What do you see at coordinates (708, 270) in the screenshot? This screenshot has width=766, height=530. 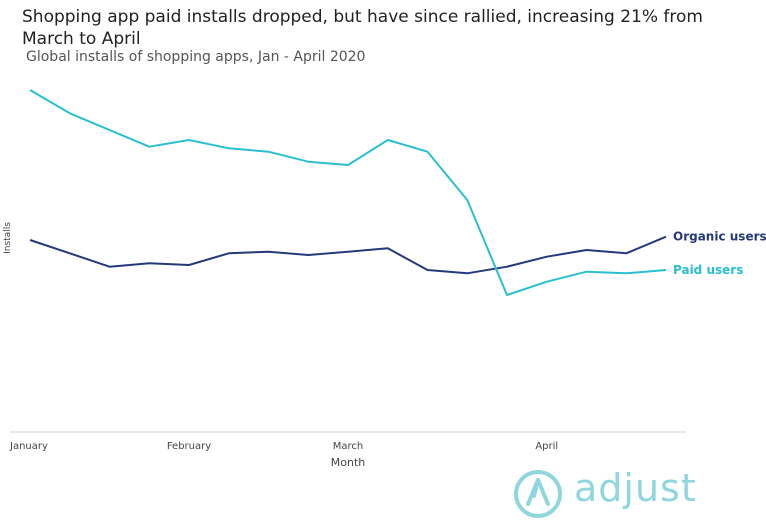 I see `series-label: Paid users` at bounding box center [708, 270].